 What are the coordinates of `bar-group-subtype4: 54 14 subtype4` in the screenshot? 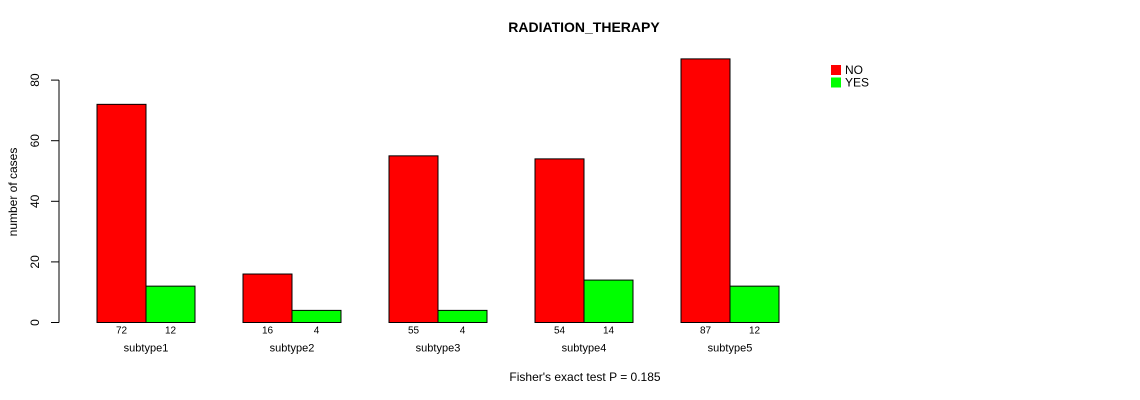 It's located at (584, 256).